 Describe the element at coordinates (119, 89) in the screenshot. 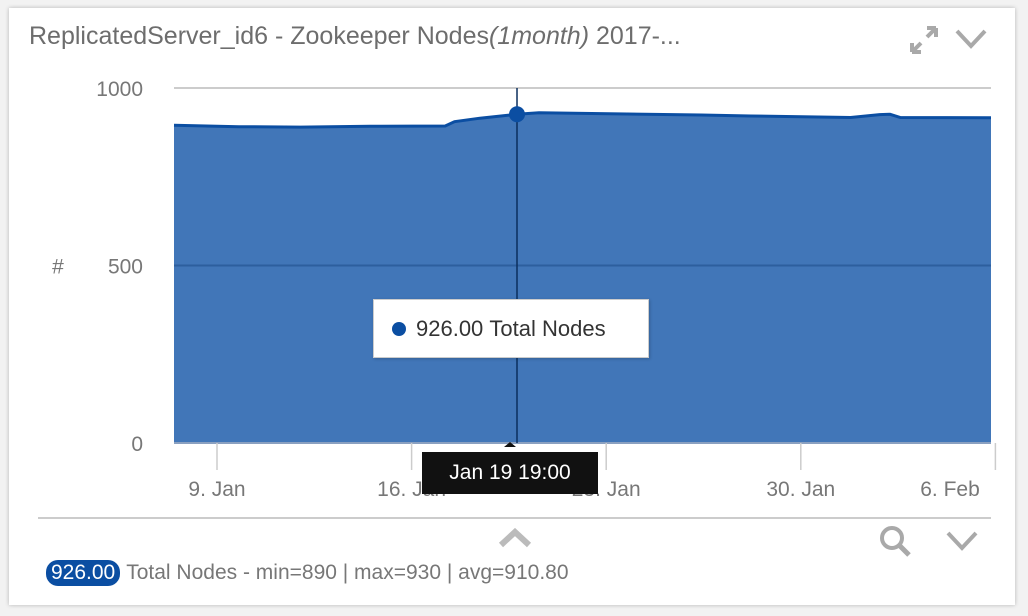

I see `y-tick-label: 1000` at that location.